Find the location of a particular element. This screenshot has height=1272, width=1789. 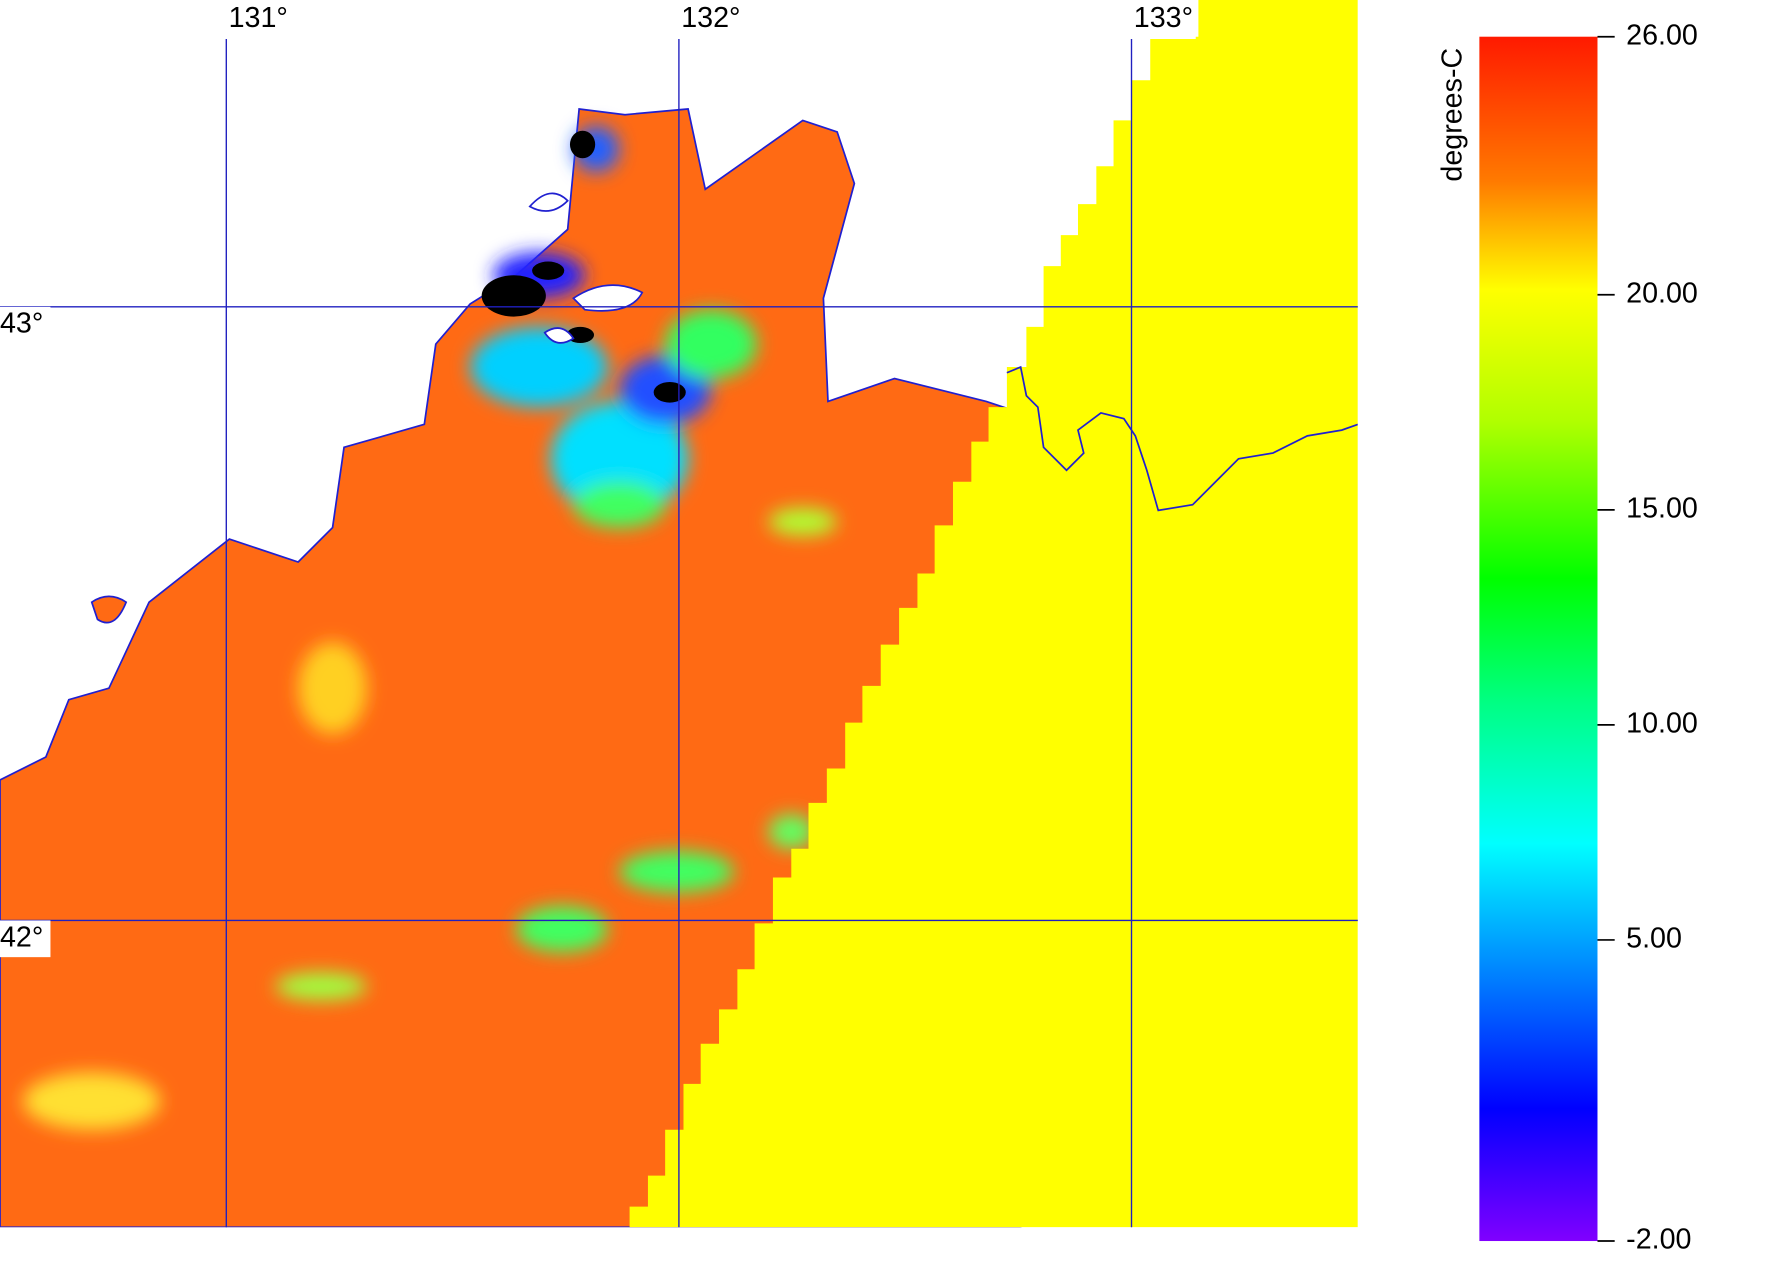

colorbar-tick-label: 15.00 is located at coordinates (1662, 508).